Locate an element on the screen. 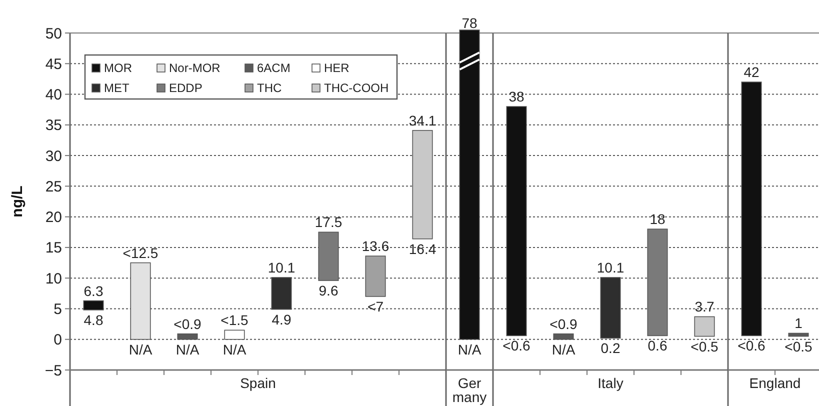  y-tick-label: 20 is located at coordinates (53, 217).